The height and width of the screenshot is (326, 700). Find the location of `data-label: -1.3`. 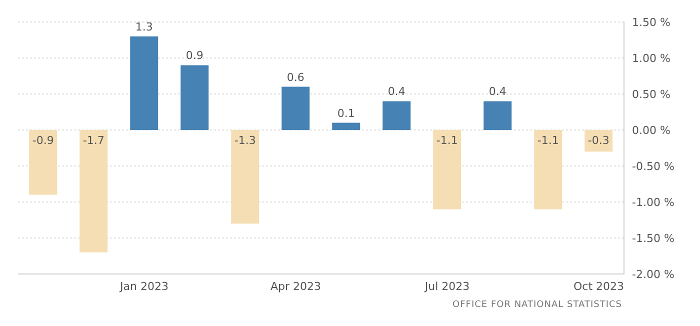

data-label: -1.3 is located at coordinates (245, 140).